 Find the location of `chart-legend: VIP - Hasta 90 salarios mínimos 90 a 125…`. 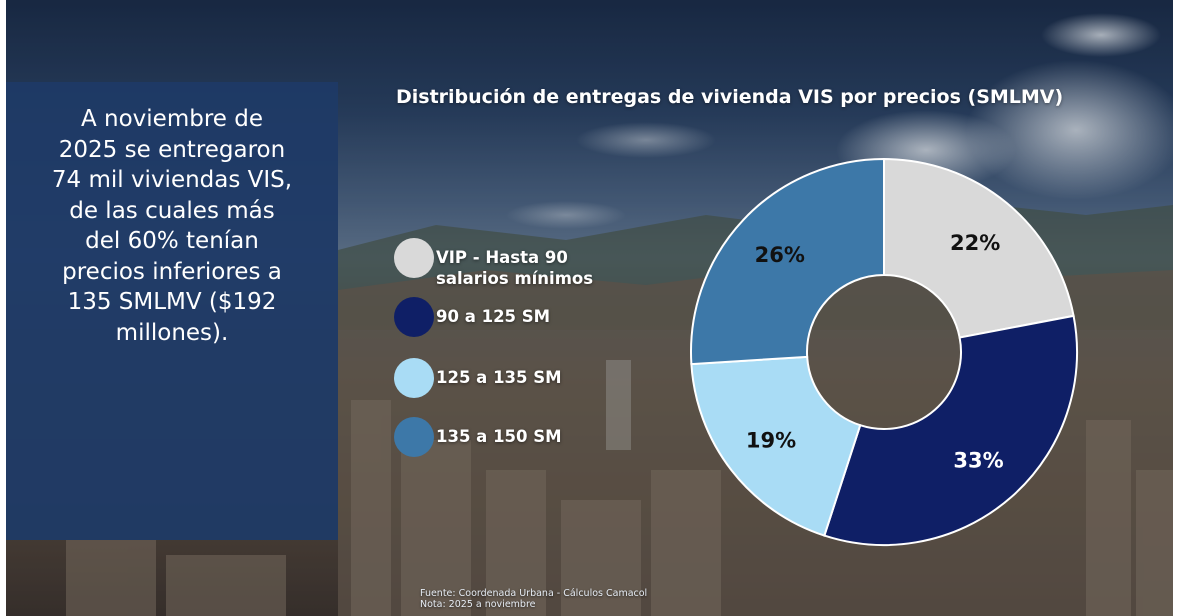

chart-legend: VIP - Hasta 90 salarios mínimos 90 a 125… is located at coordinates (539, 353).